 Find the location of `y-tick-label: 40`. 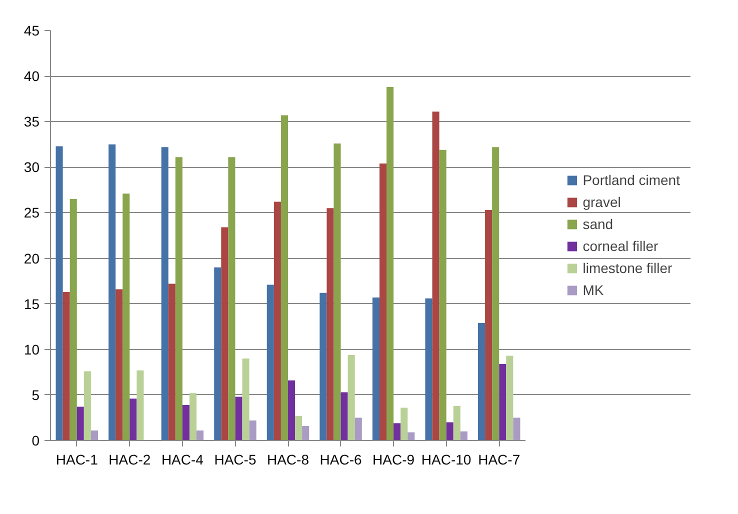

y-tick-label: 40 is located at coordinates (32, 76).